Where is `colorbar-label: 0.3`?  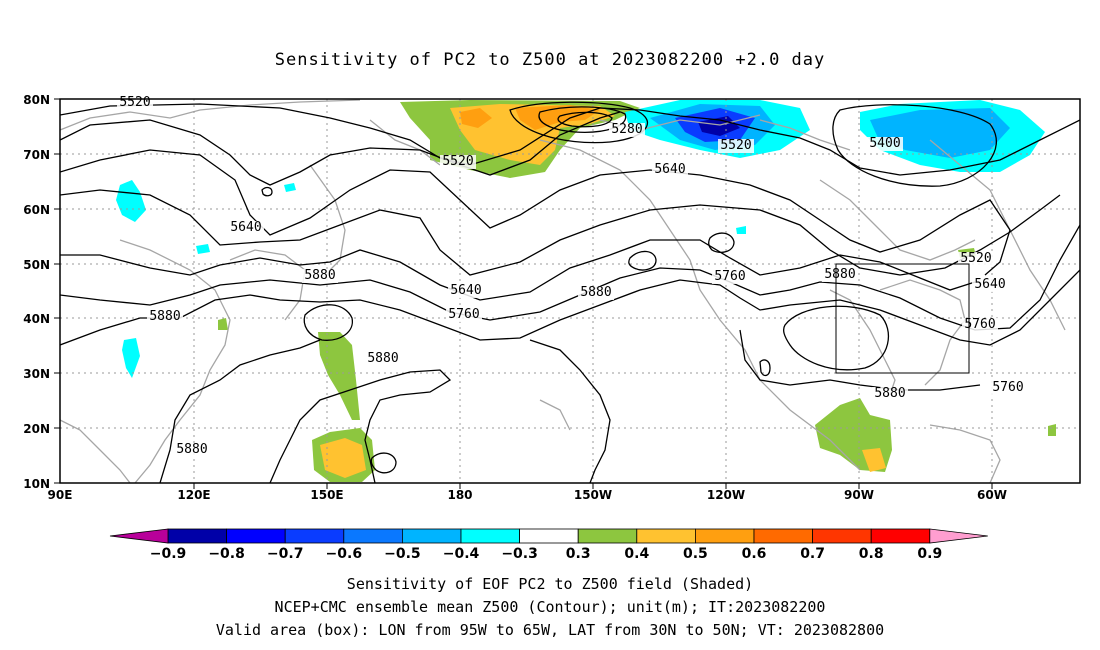
colorbar-label: 0.3 is located at coordinates (578, 554).